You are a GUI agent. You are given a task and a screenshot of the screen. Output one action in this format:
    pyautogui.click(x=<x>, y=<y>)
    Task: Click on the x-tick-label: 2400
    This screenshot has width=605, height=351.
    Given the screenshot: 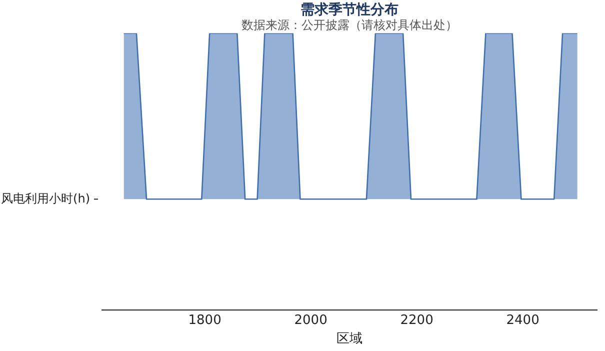 What is the action you would take?
    pyautogui.click(x=523, y=320)
    